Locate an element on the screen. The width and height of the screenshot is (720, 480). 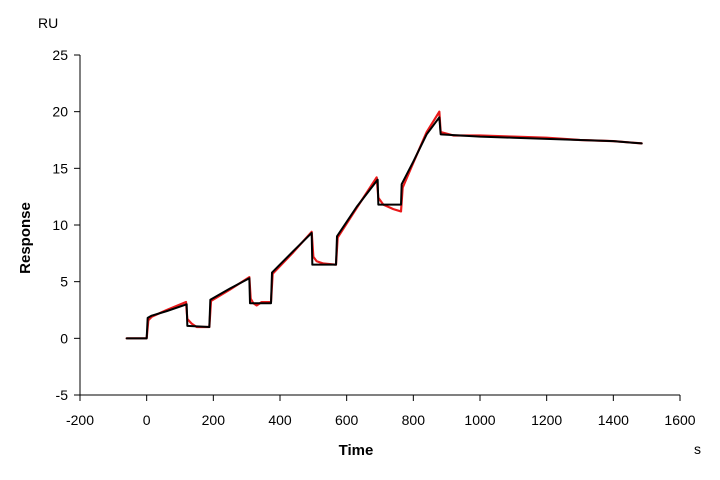
y-axis-ticks: -5 0 5 10 15 20 25 is located at coordinates (66, 225).